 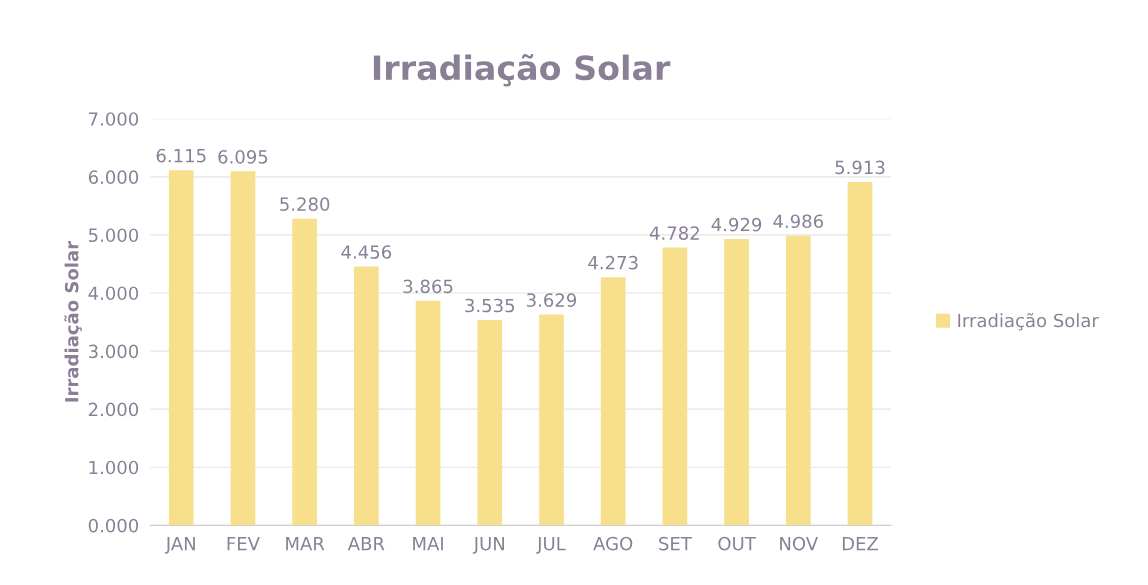 What do you see at coordinates (490, 305) in the screenshot?
I see `data-label: 3.535` at bounding box center [490, 305].